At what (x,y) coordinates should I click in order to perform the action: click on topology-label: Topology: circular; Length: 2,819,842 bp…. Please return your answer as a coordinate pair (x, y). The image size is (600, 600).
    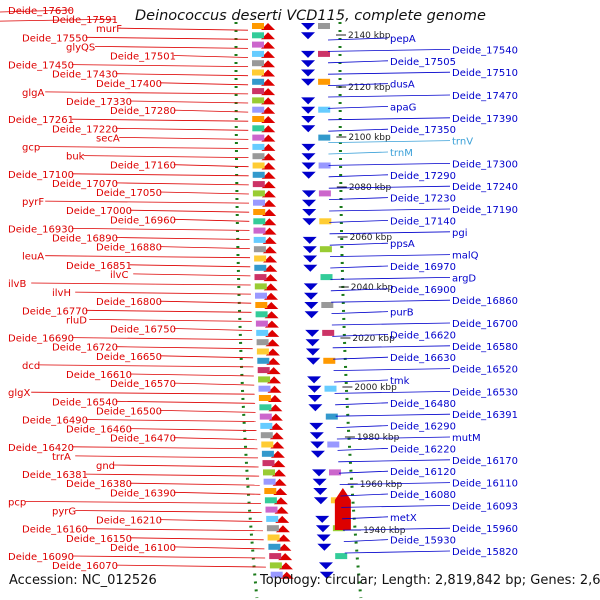
    Looking at the image, I should click on (430, 580).